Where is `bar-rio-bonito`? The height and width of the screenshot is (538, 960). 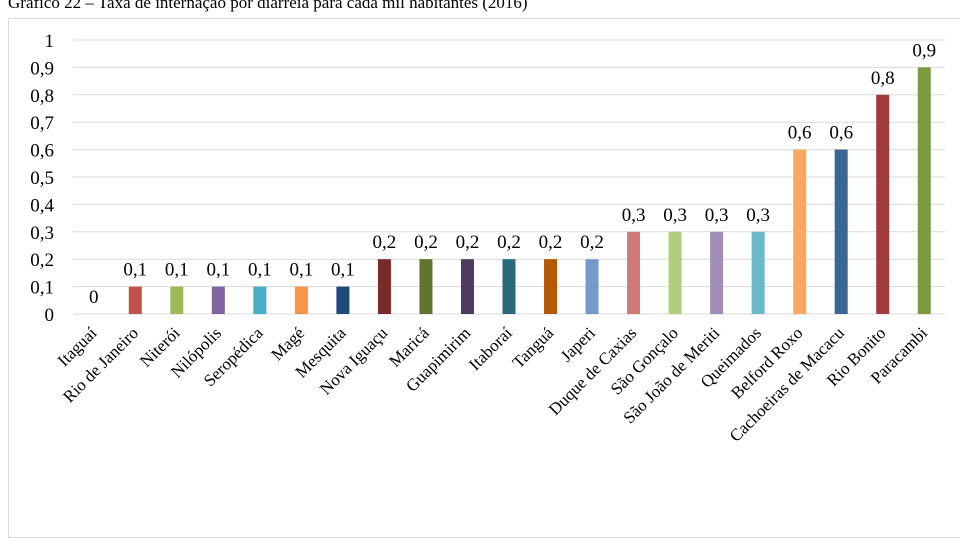
bar-rio-bonito is located at coordinates (883, 204).